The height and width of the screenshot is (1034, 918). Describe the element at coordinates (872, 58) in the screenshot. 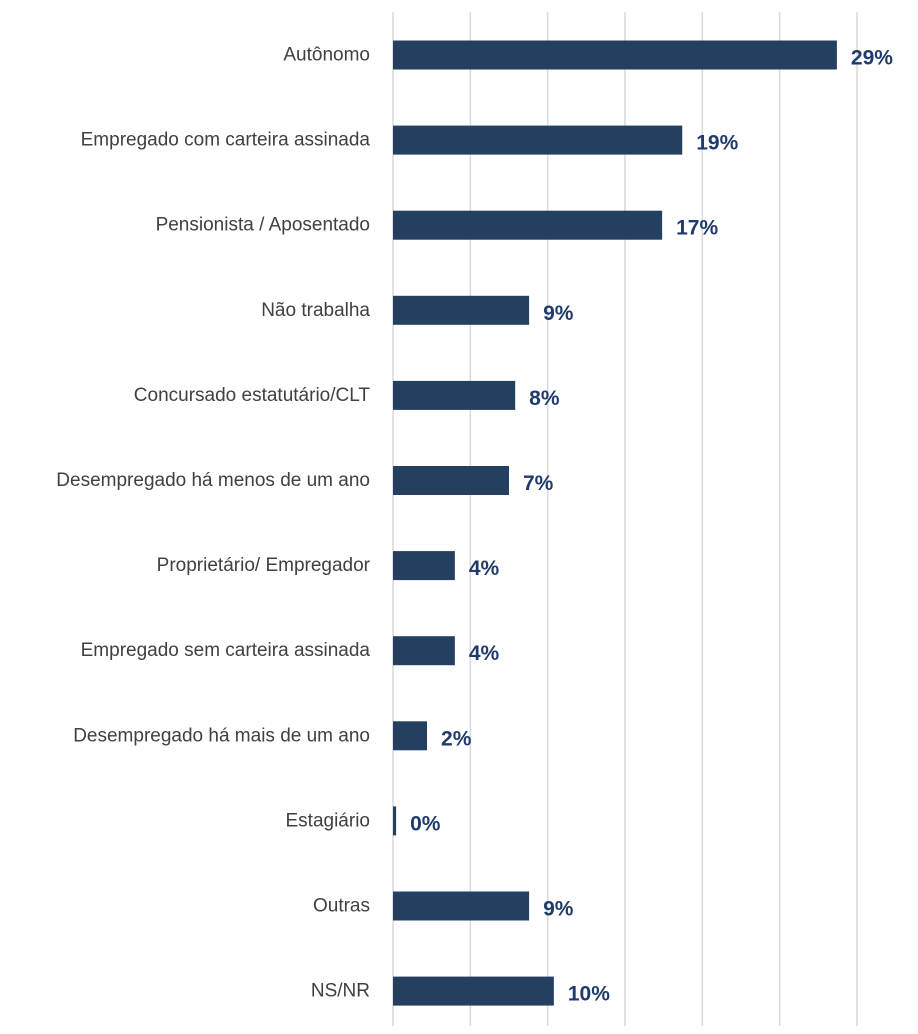

I see `value-label-0: 29%` at that location.